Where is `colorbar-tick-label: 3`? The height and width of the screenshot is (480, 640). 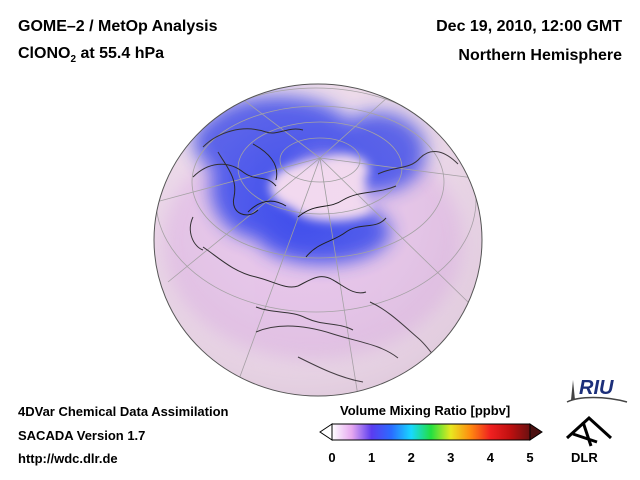
colorbar-tick-label: 3 is located at coordinates (451, 457).